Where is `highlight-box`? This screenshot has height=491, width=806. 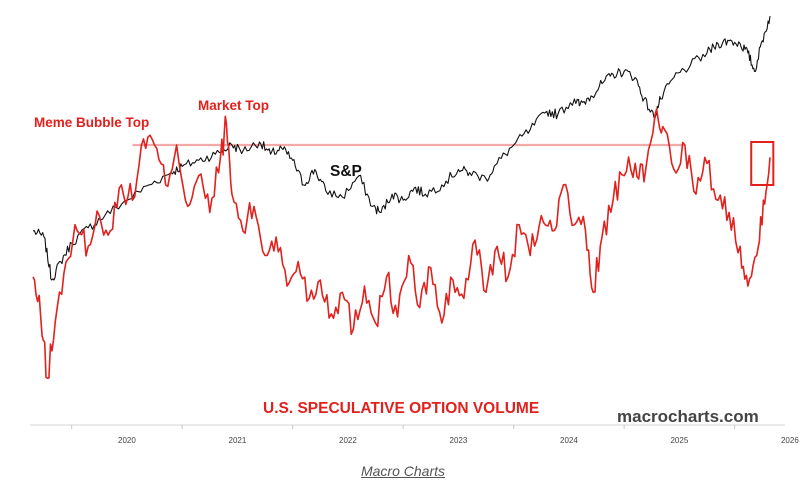 highlight-box is located at coordinates (762, 163).